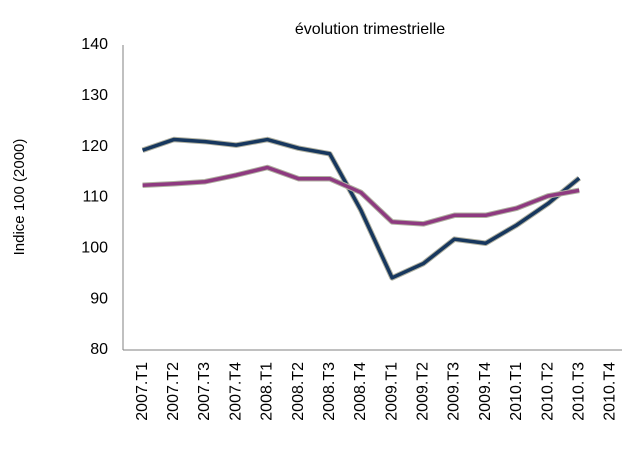 The height and width of the screenshot is (450, 622). Describe the element at coordinates (361, 195) in the screenshot. I see `series-line` at that location.